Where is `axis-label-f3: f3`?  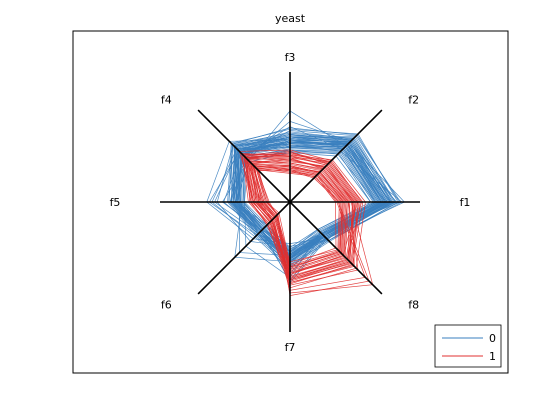
axis-label-f3: f3 is located at coordinates (290, 57).